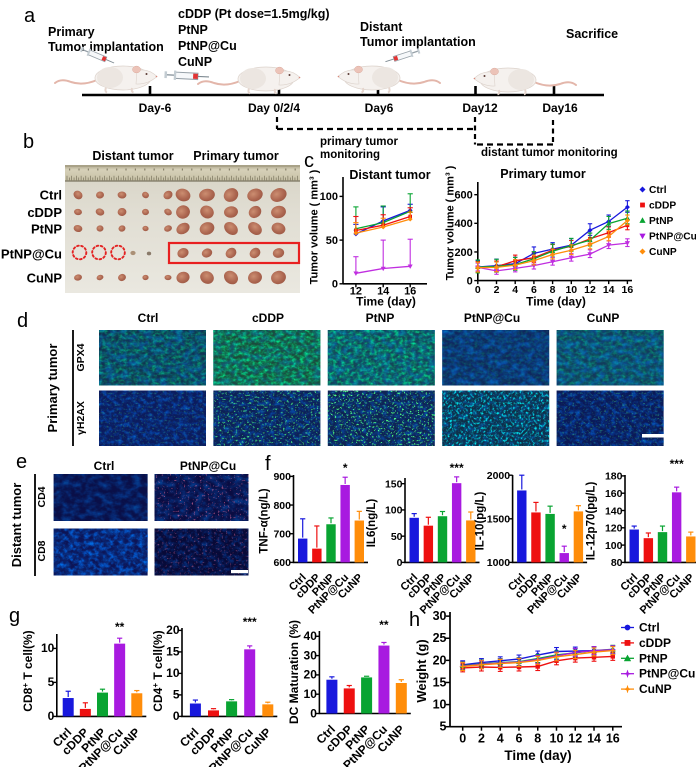 The image size is (696, 772). I want to click on svg-text: 1500, so click(499, 520).